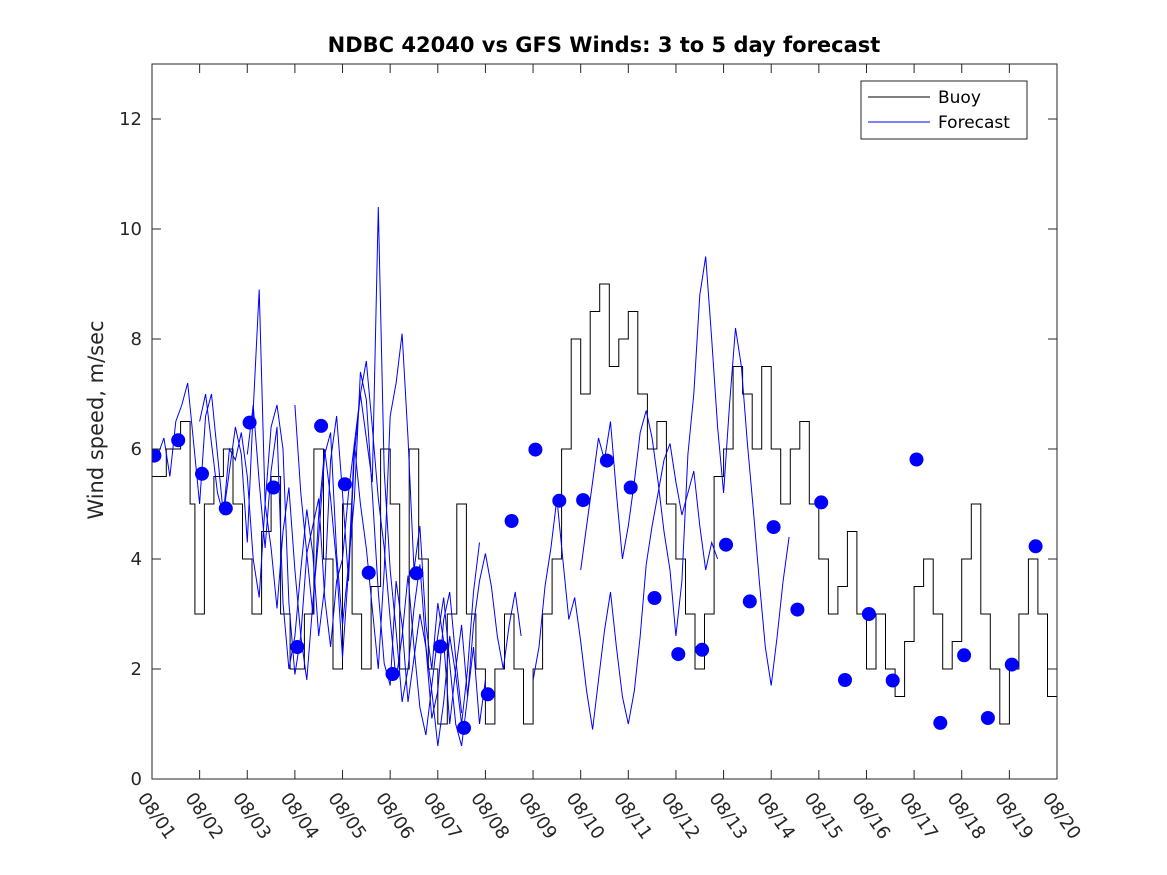 The width and height of the screenshot is (1167, 875). What do you see at coordinates (136, 779) in the screenshot?
I see `y-tick-label: 0` at bounding box center [136, 779].